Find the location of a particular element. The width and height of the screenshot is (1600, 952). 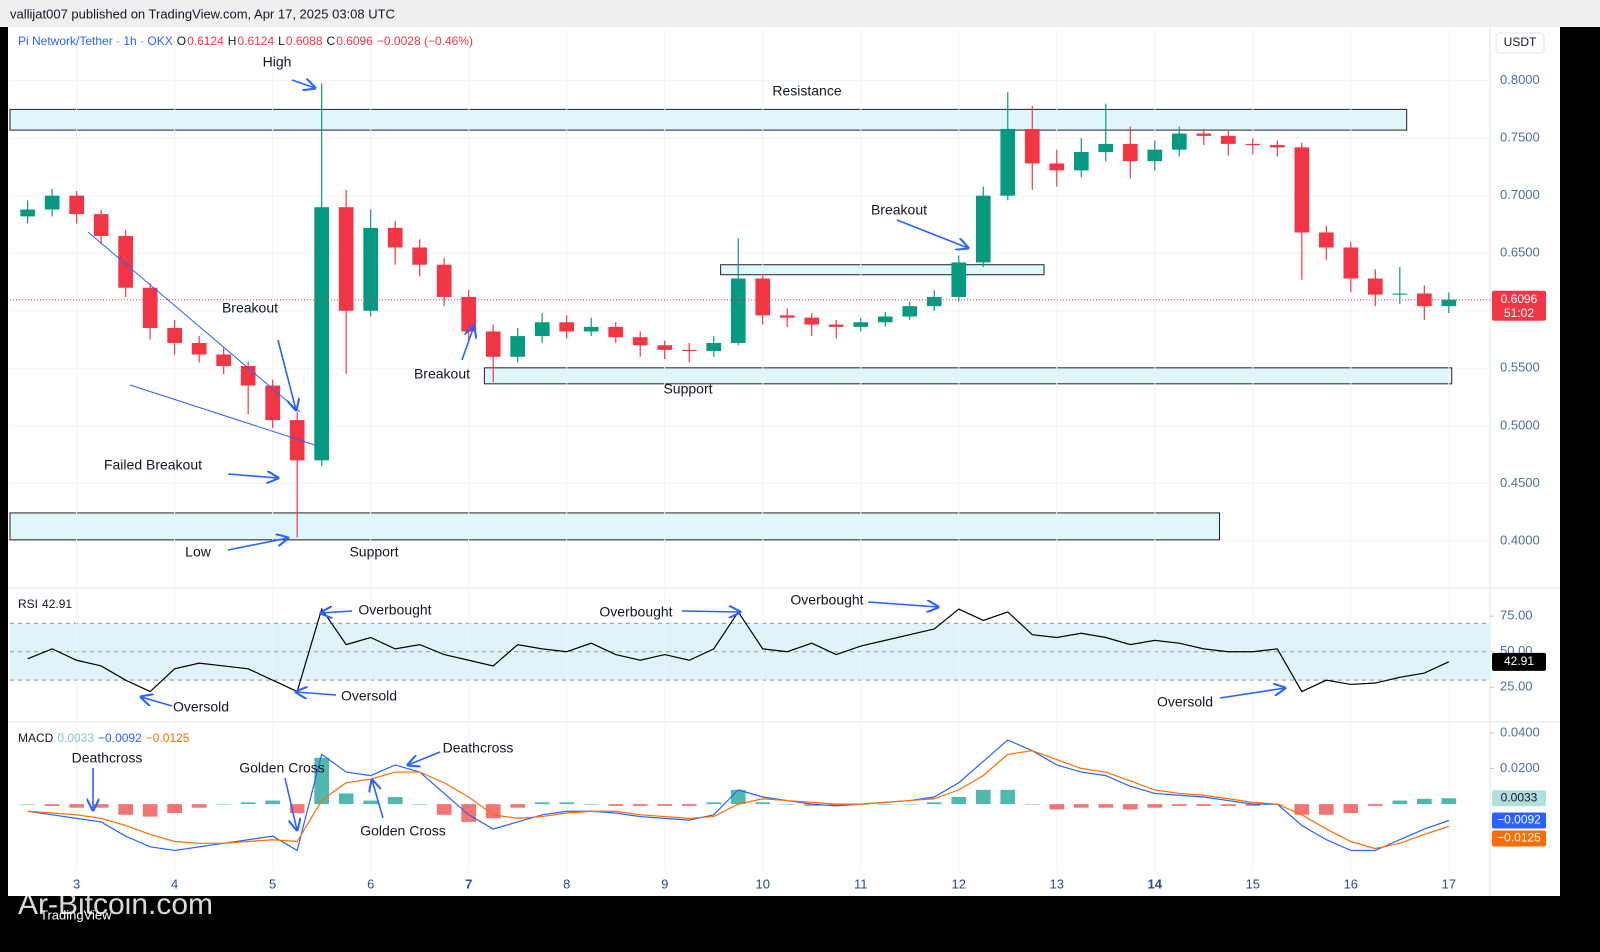

unit-box is located at coordinates (1520, 43).